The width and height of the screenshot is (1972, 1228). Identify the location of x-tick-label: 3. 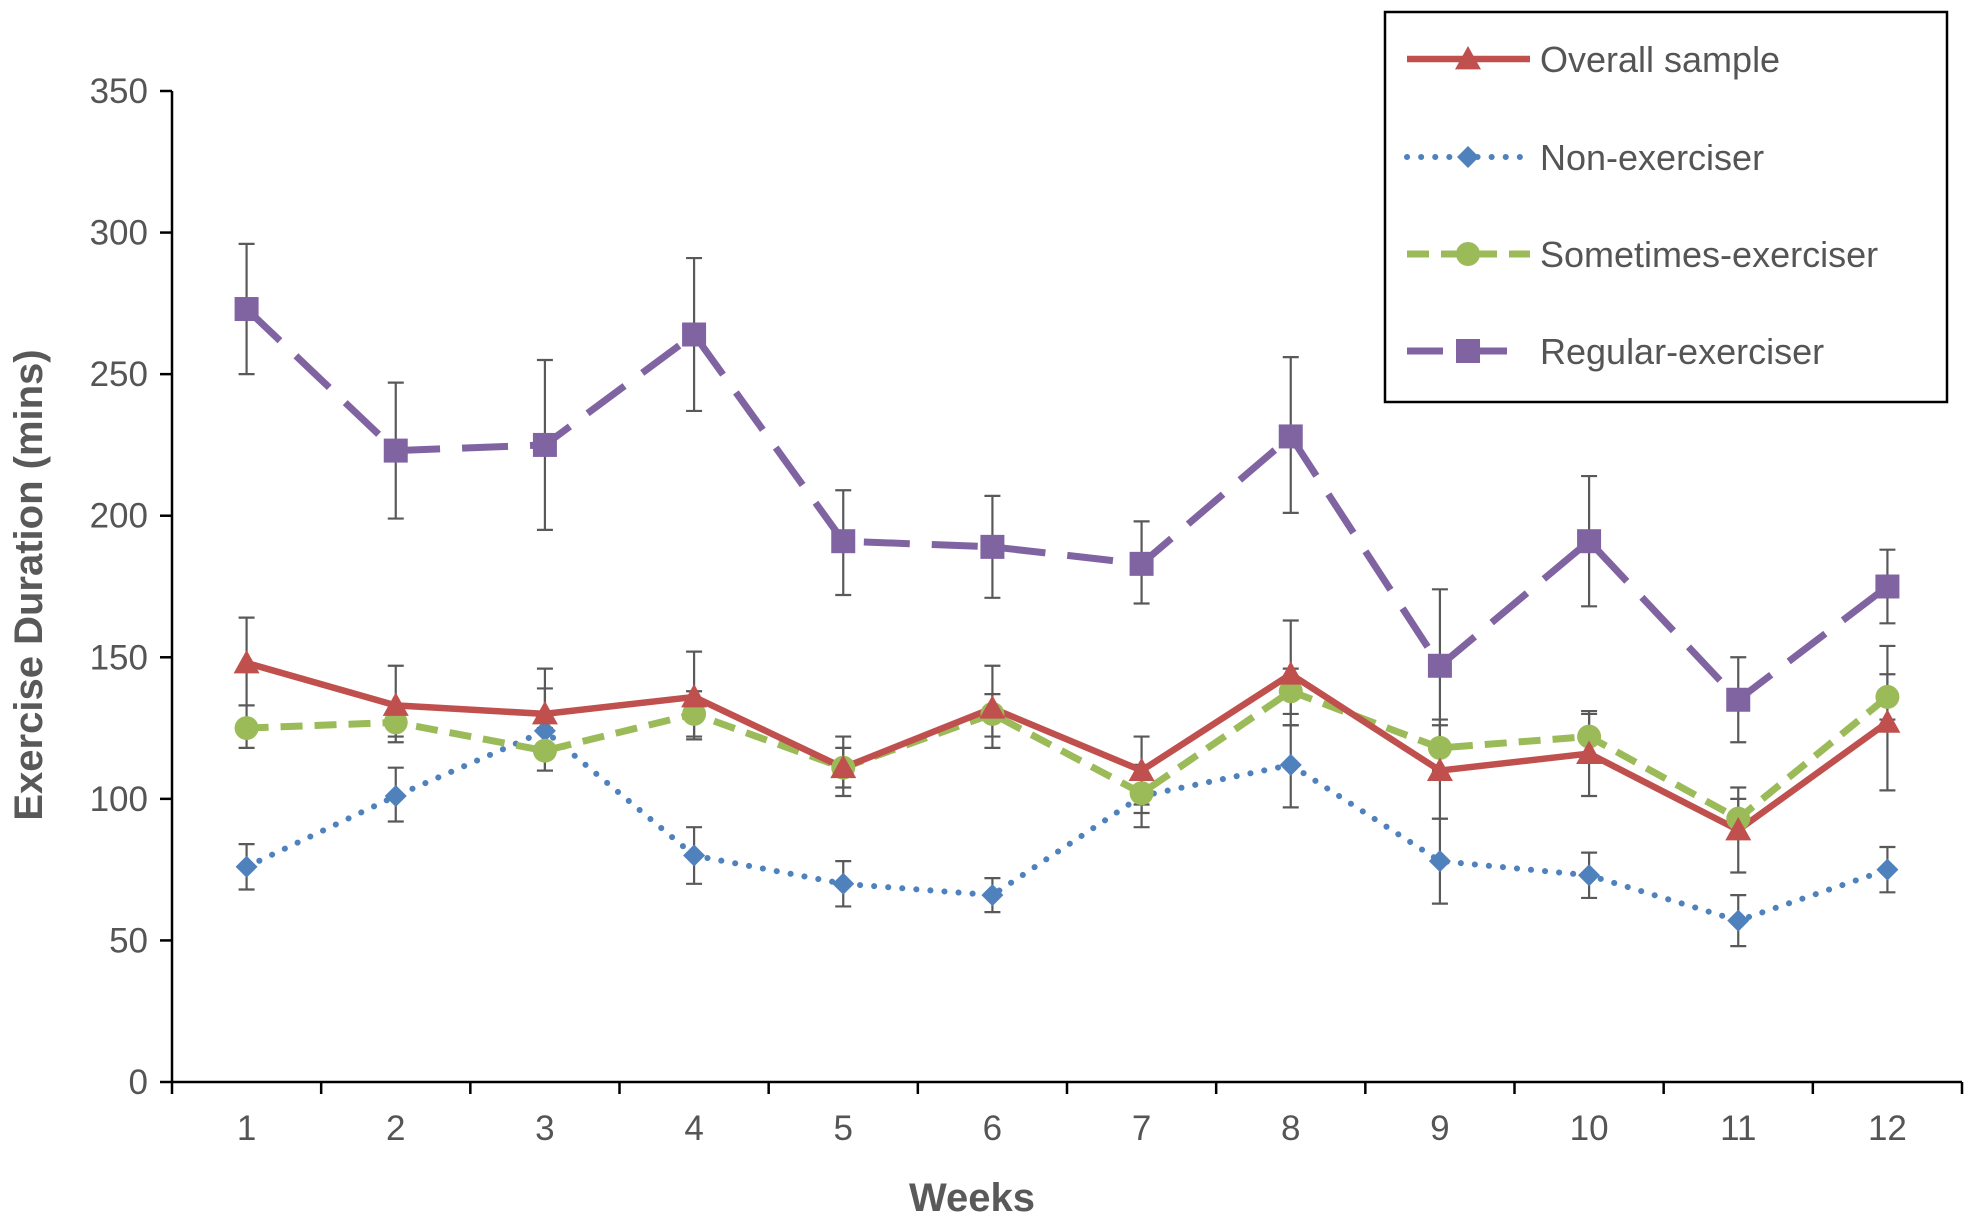
(544, 1128).